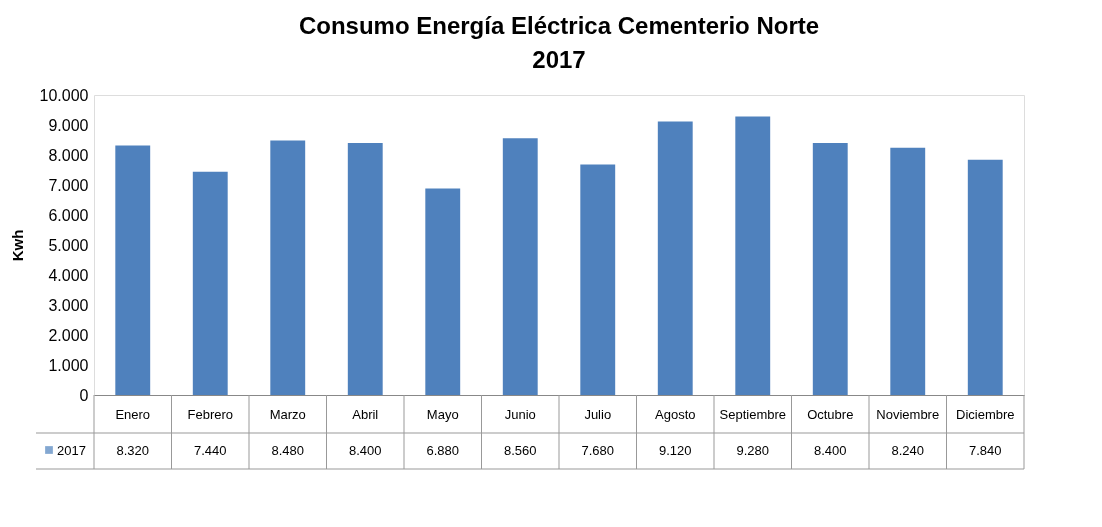 The image size is (1102, 527). What do you see at coordinates (520, 414) in the screenshot?
I see `x-tick-label: Junio` at bounding box center [520, 414].